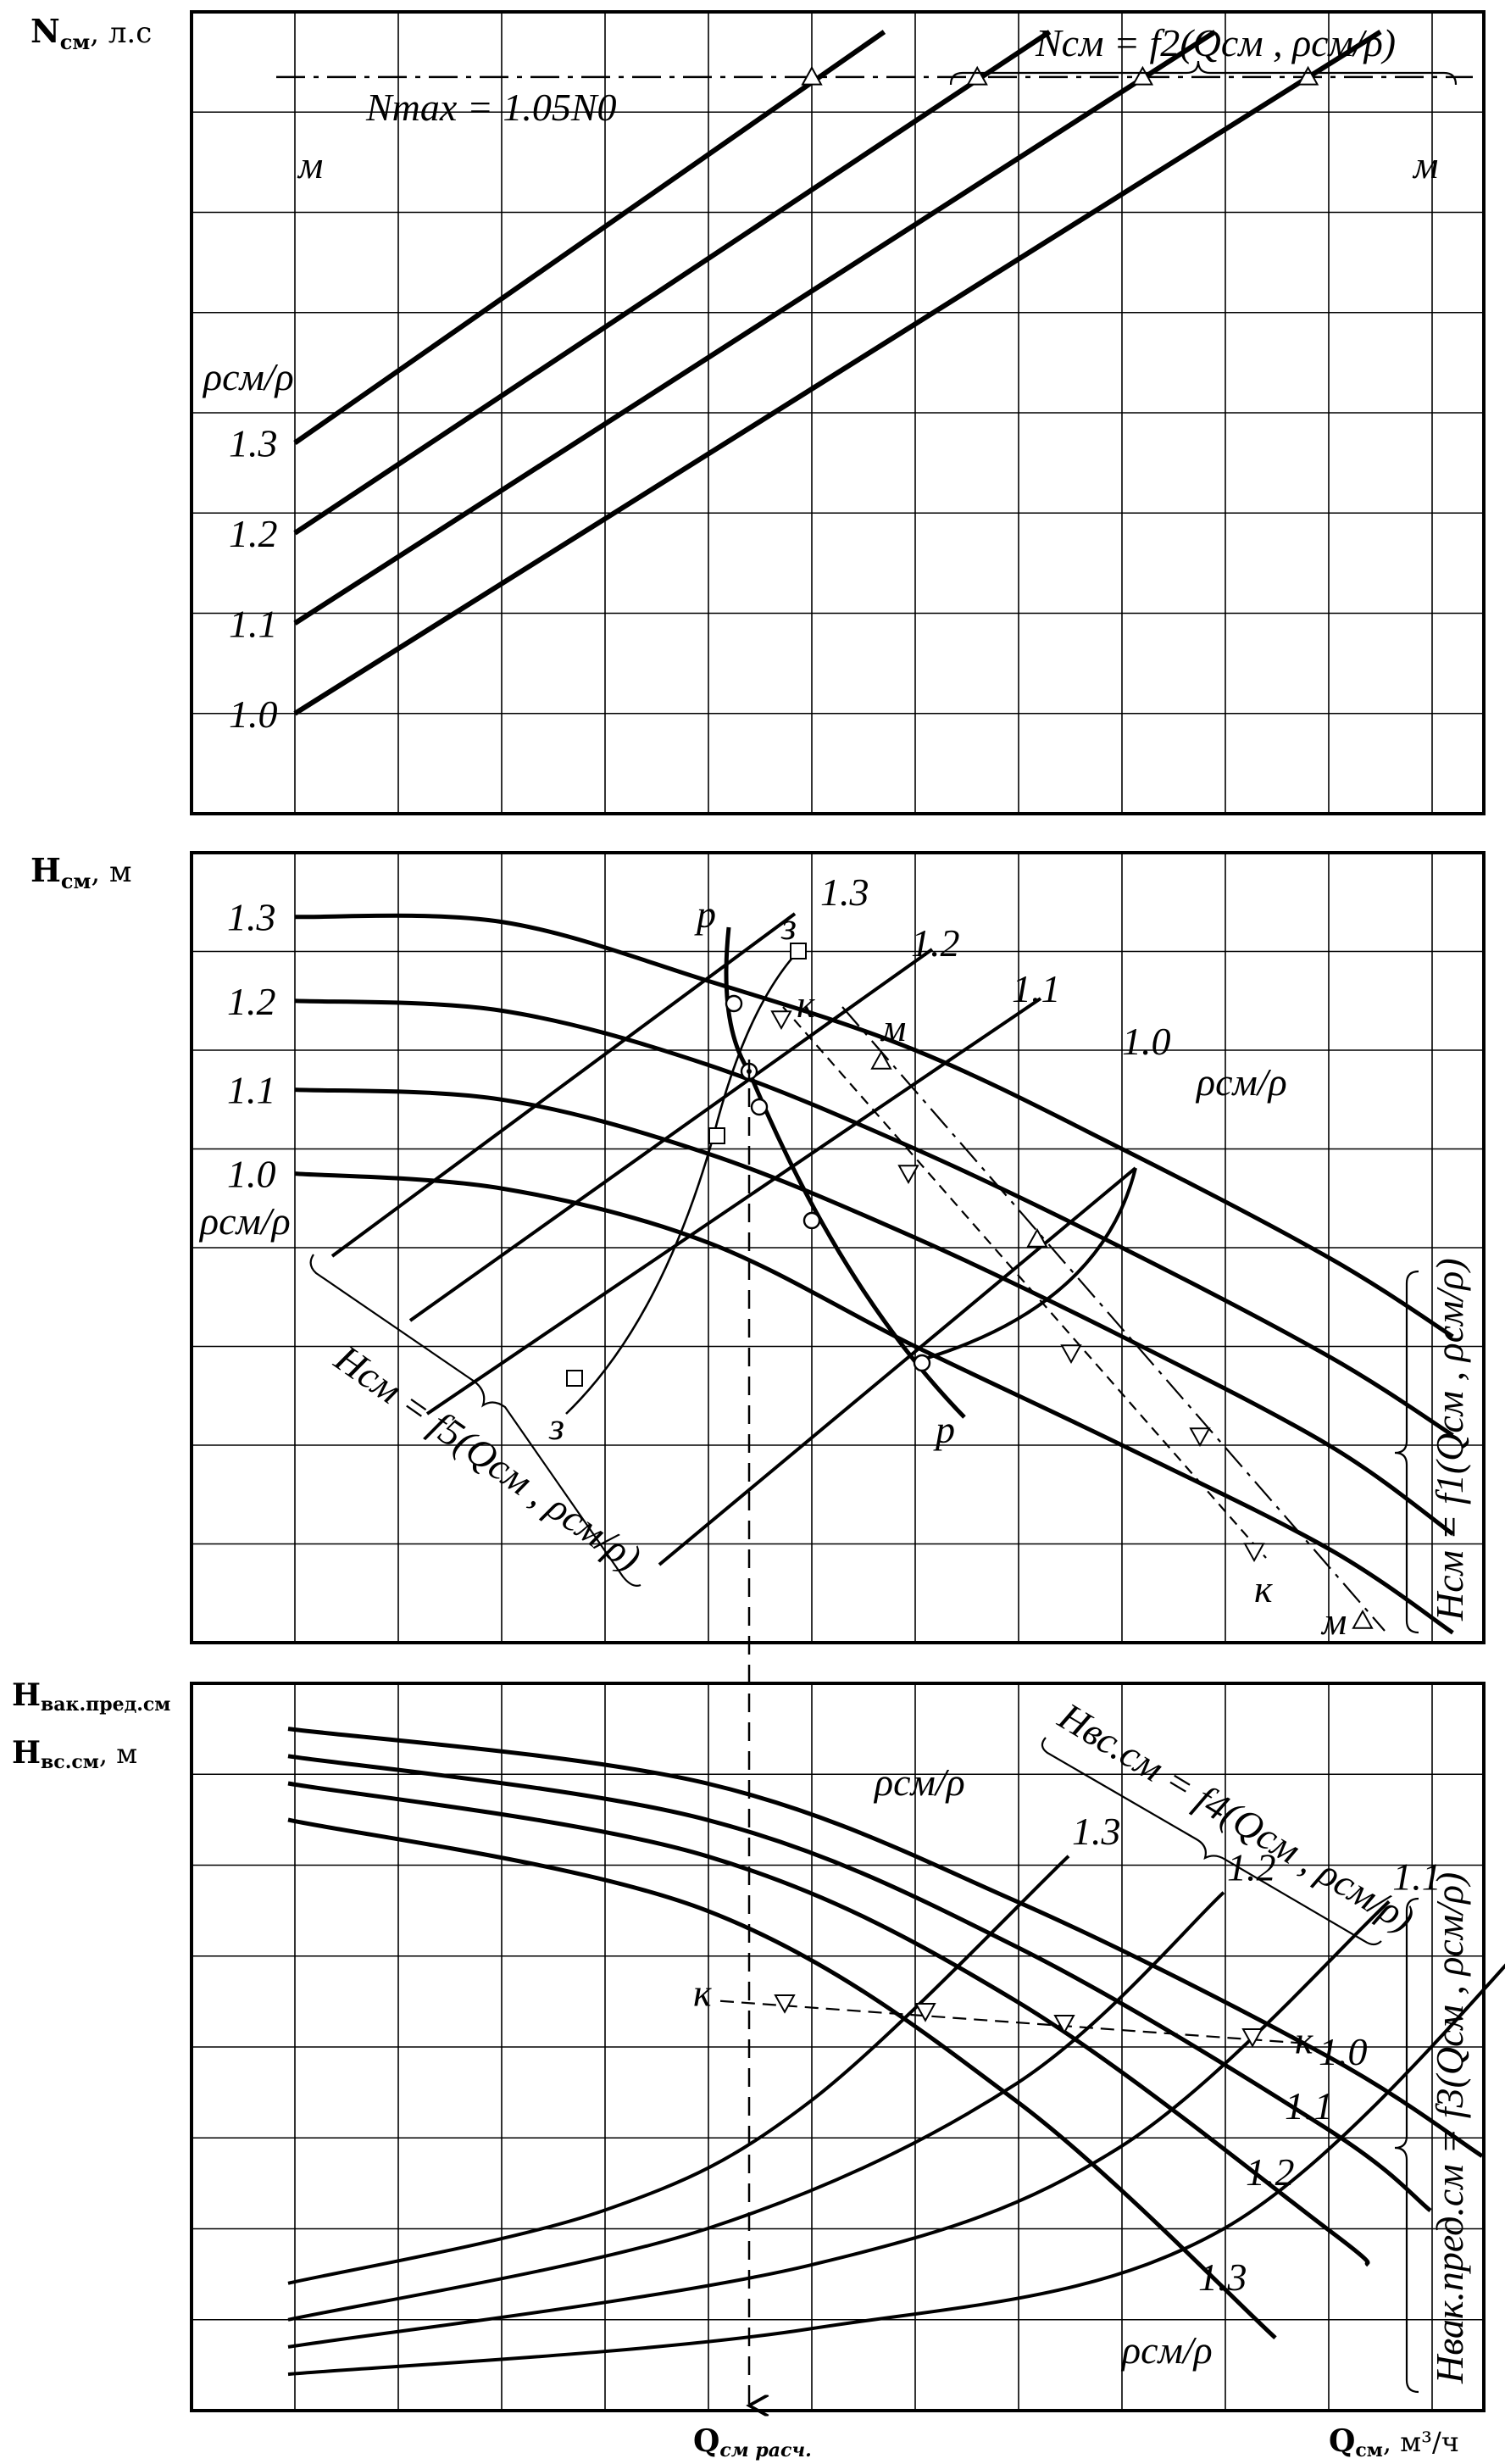  Describe the element at coordinates (253, 533) in the screenshot. I see `power-line-label: 1.2` at that location.